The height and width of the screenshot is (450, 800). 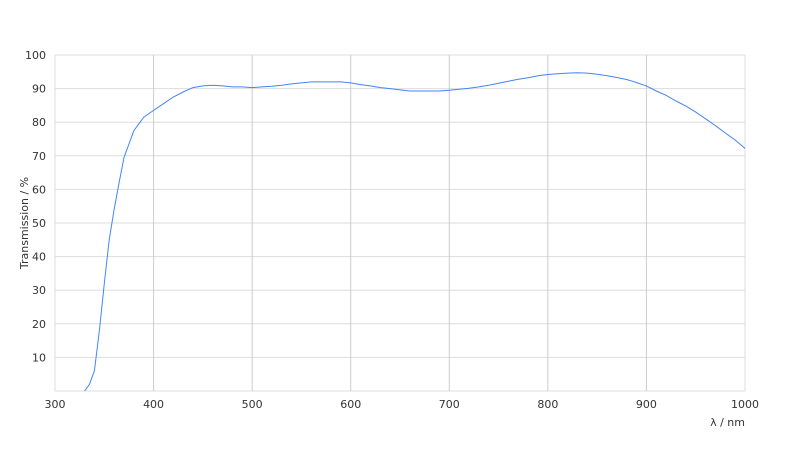 I want to click on y-tick-label: 70, so click(x=39, y=156).